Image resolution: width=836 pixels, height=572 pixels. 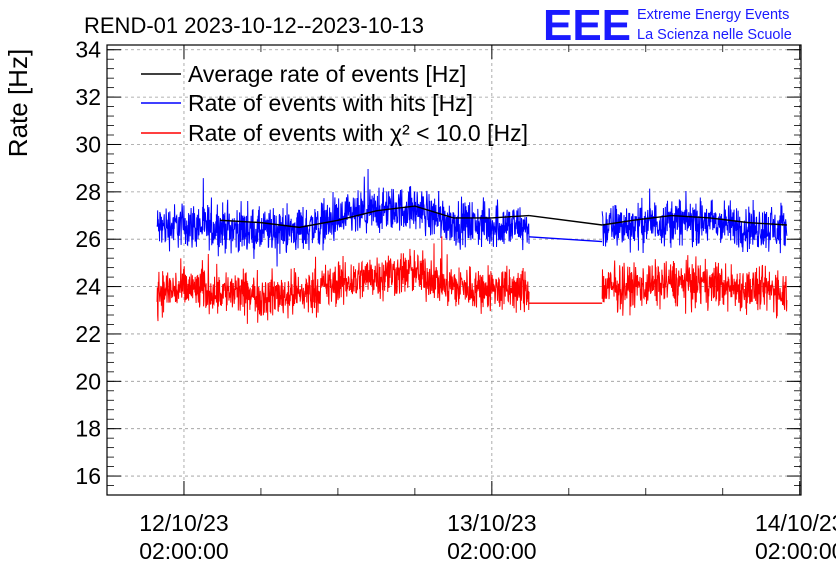 I want to click on y-tick-label: 34, so click(x=88, y=50).